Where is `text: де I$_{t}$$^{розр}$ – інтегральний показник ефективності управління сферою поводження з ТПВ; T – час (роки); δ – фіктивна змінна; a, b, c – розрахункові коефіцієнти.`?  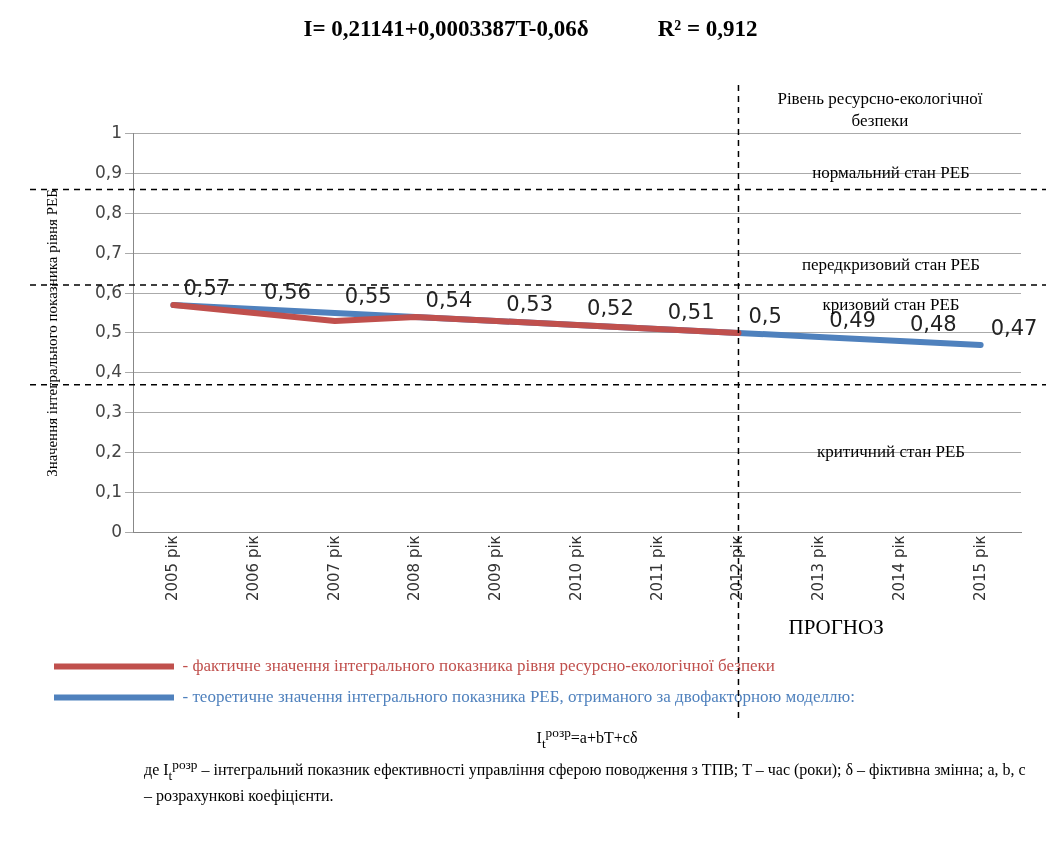 text: де I$_{t}$$^{розр}$ – інтегральний показник ефективності управління сферою поводження з ТПВ; T – час (роки); δ – фіктивна змінна; a, b, c – розрахункові коефіцієнти. is located at coordinates (585, 781).